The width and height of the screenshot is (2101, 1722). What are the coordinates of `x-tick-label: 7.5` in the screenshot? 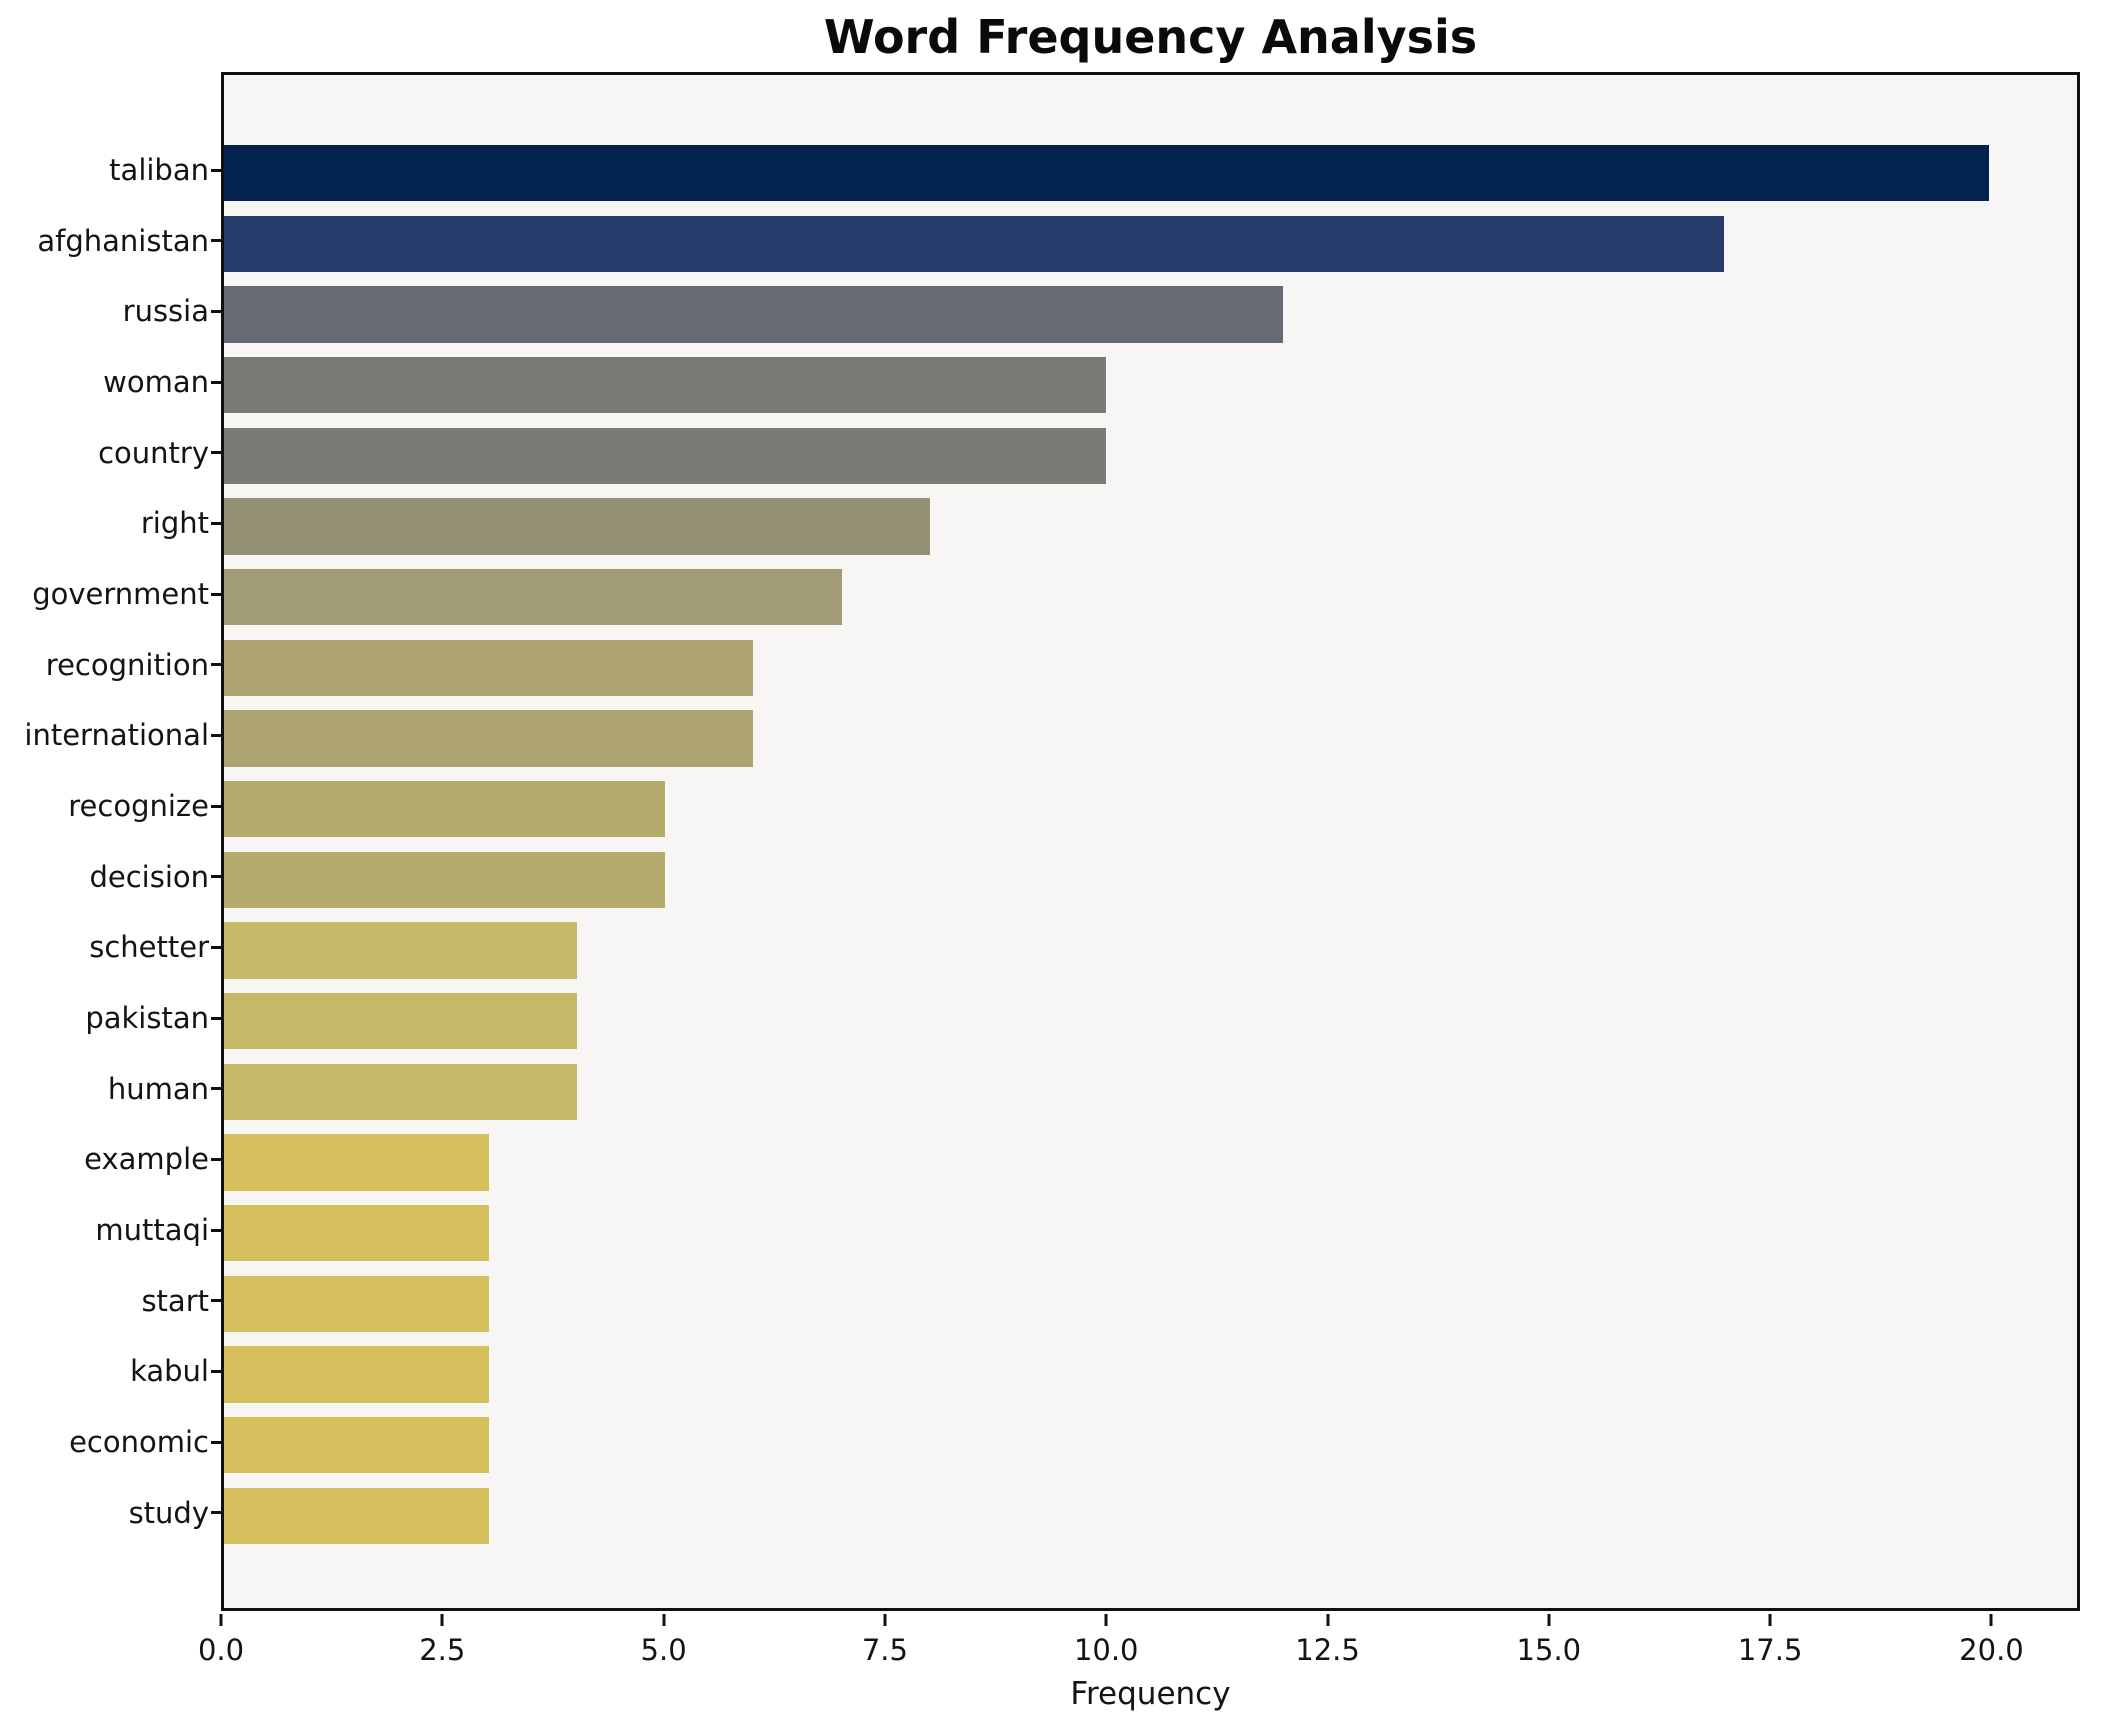 It's located at (884, 1650).